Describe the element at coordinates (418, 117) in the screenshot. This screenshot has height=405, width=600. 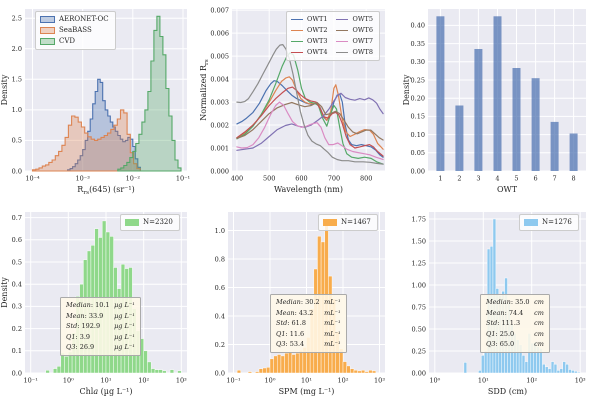
I see `svg-text: 0.15` at that location.